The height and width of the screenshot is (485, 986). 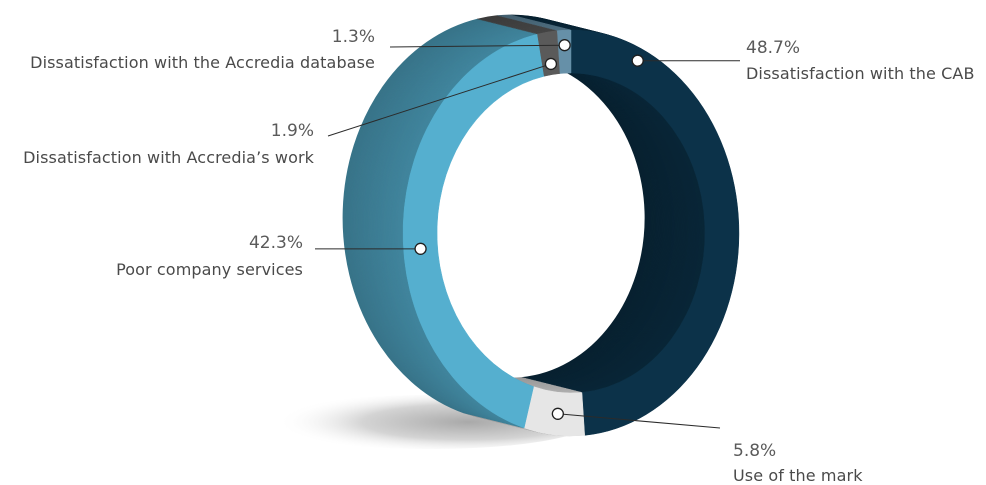 What do you see at coordinates (420, 248) in the screenshot?
I see `callout-dot-poor-company-services` at bounding box center [420, 248].